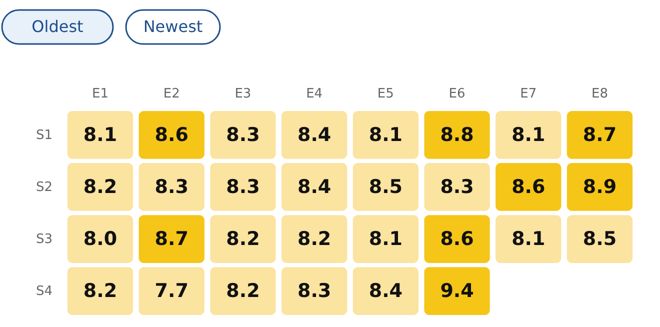 The image size is (660, 327). What do you see at coordinates (171, 291) in the screenshot?
I see `data-label: 7.7` at bounding box center [171, 291].